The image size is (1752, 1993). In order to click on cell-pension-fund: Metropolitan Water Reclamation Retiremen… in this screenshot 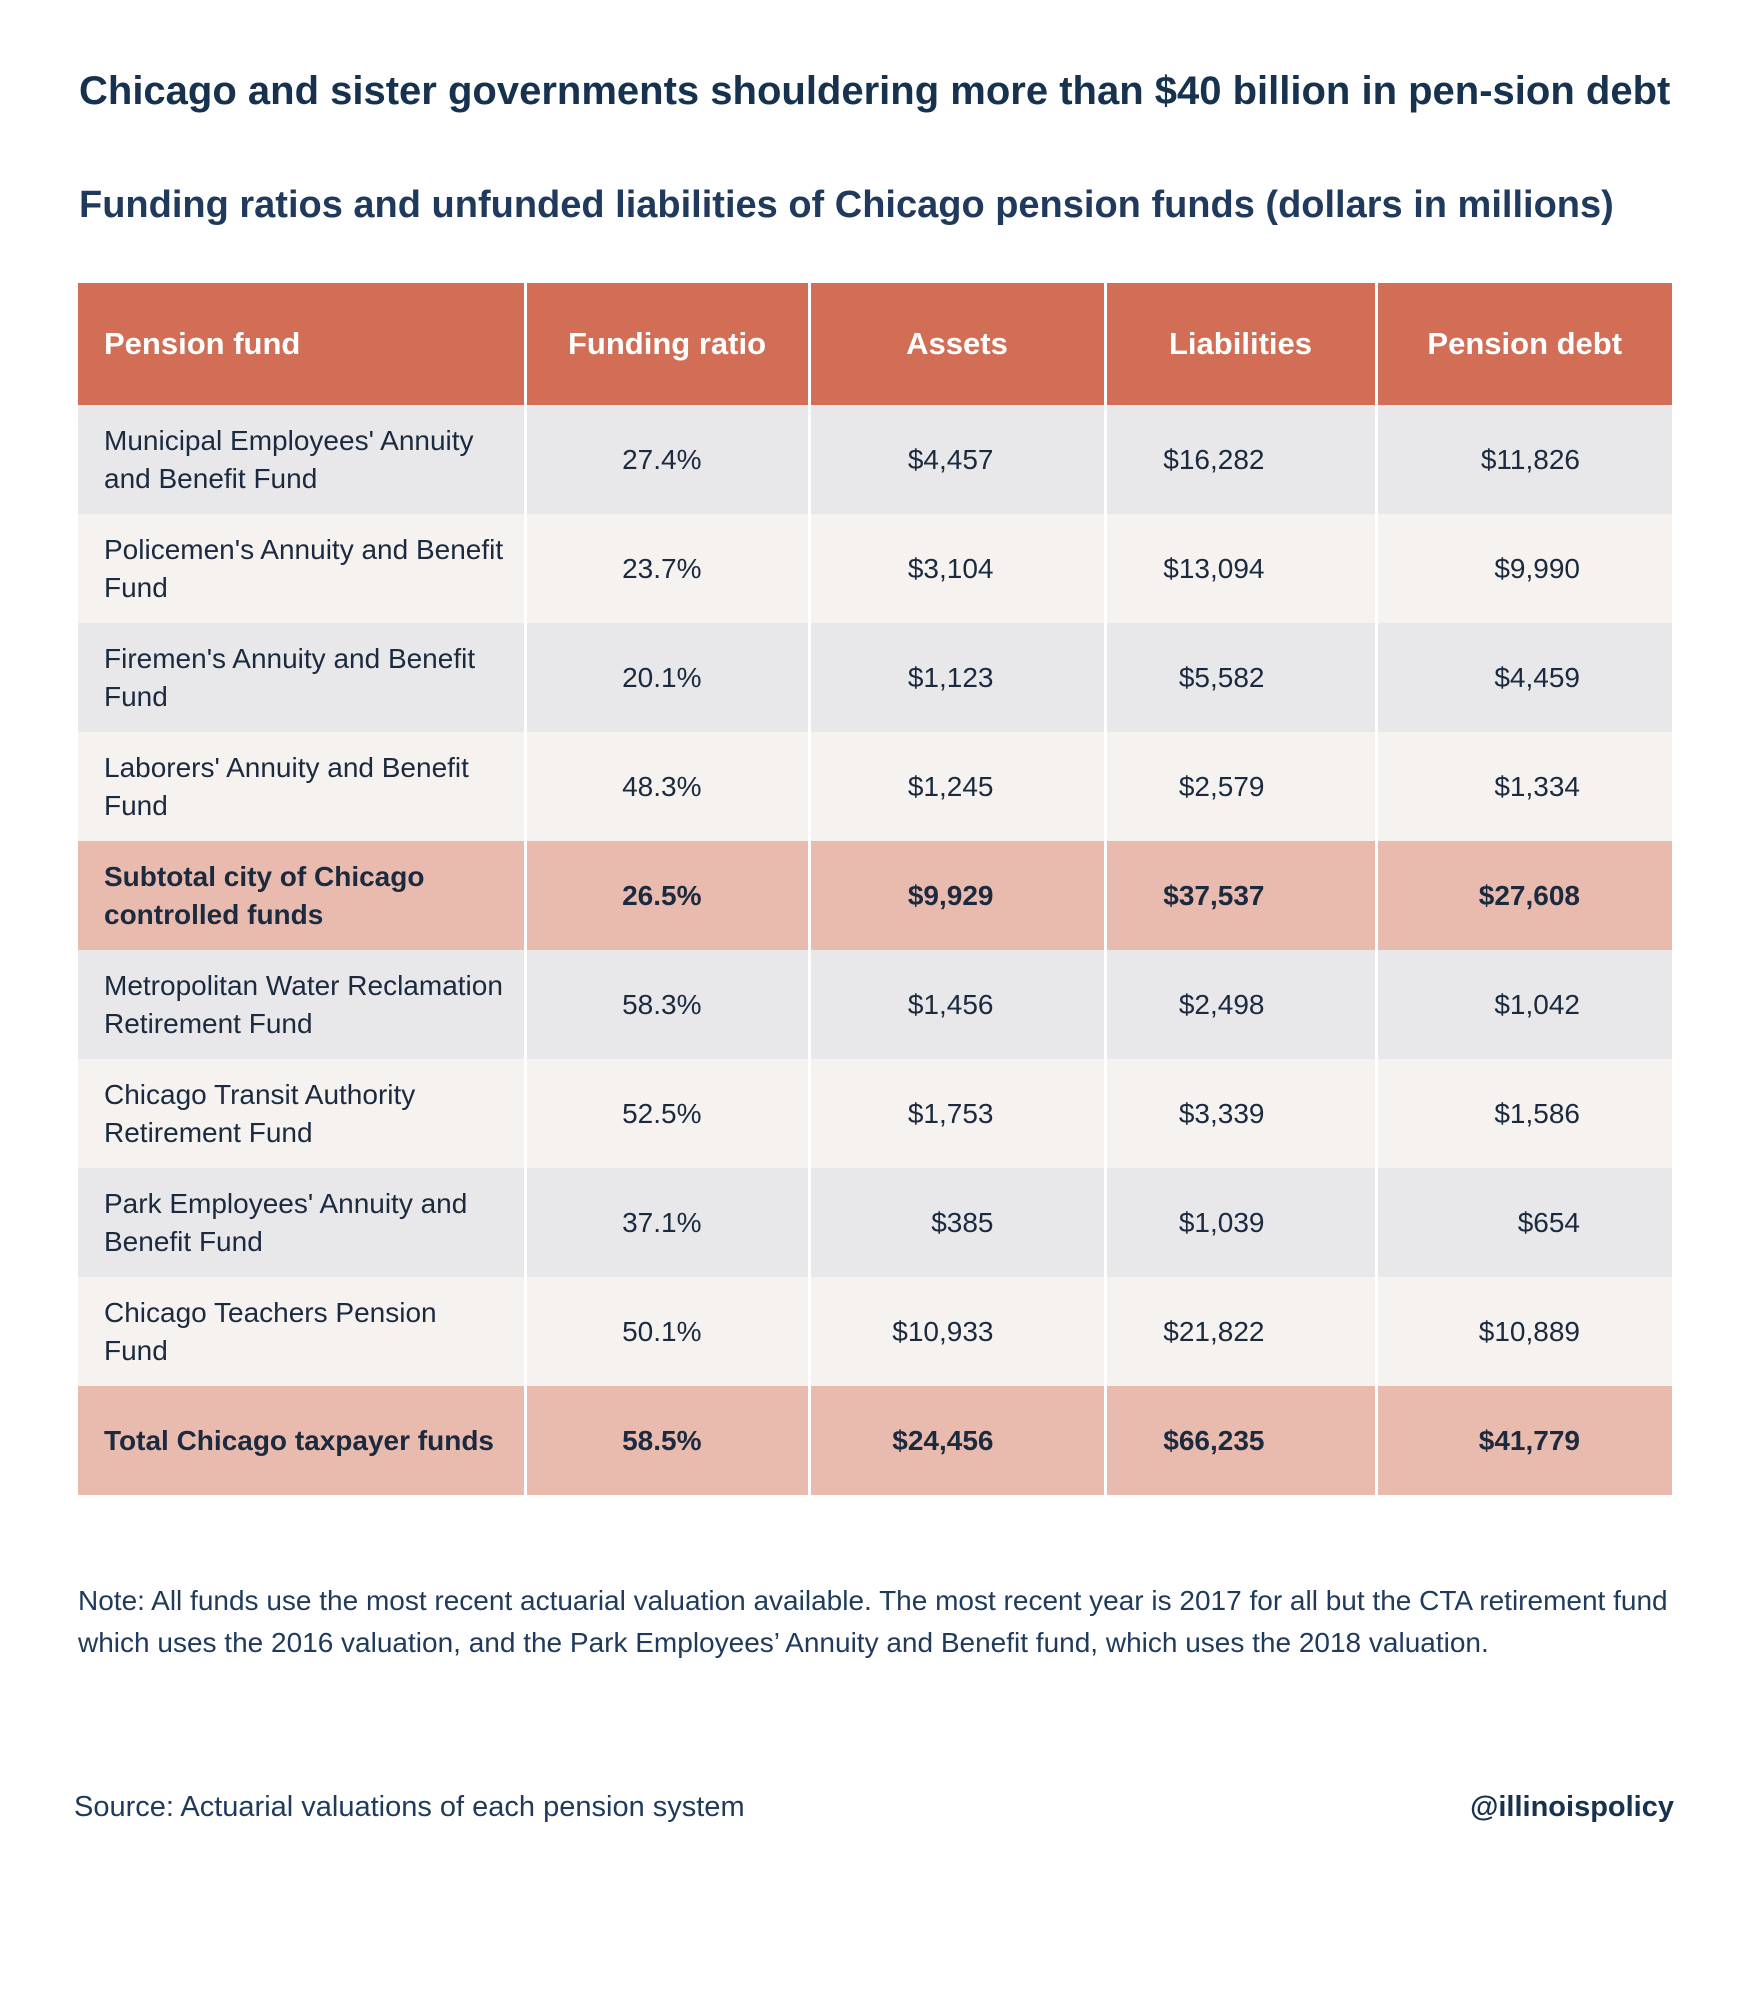, I will do `click(302, 1004)`.